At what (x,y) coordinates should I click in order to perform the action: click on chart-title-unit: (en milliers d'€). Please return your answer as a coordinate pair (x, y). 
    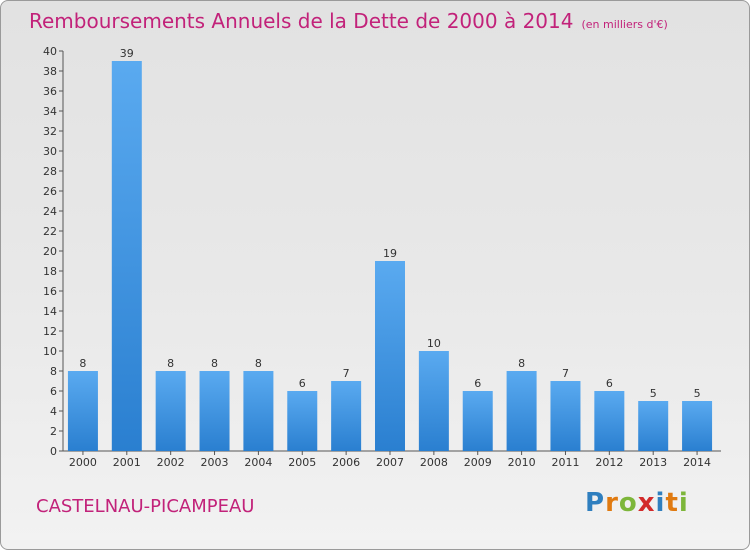
    Looking at the image, I should click on (624, 24).